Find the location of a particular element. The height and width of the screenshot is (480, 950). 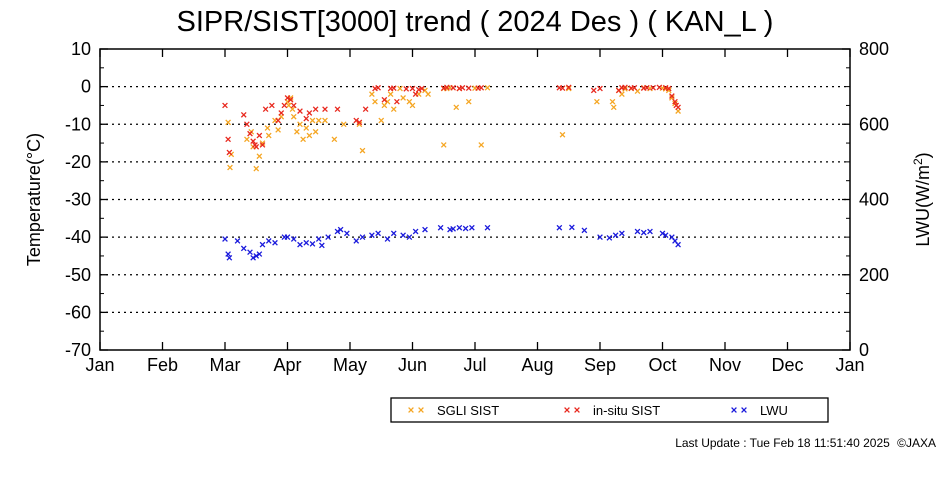

x-tick-label: Mar is located at coordinates (225, 365).